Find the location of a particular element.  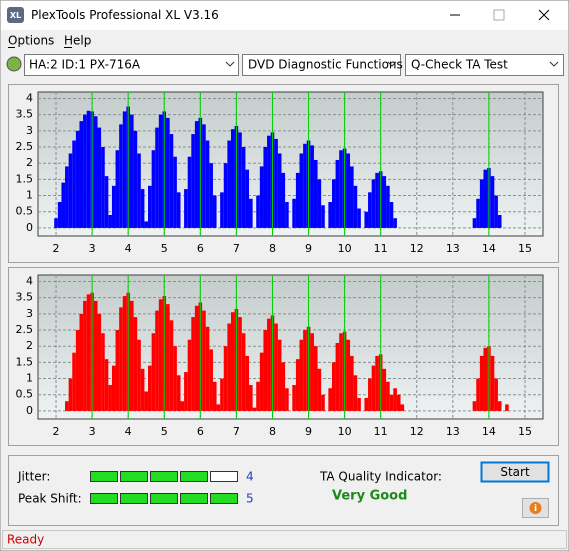

app-icon is located at coordinates (15, 15).